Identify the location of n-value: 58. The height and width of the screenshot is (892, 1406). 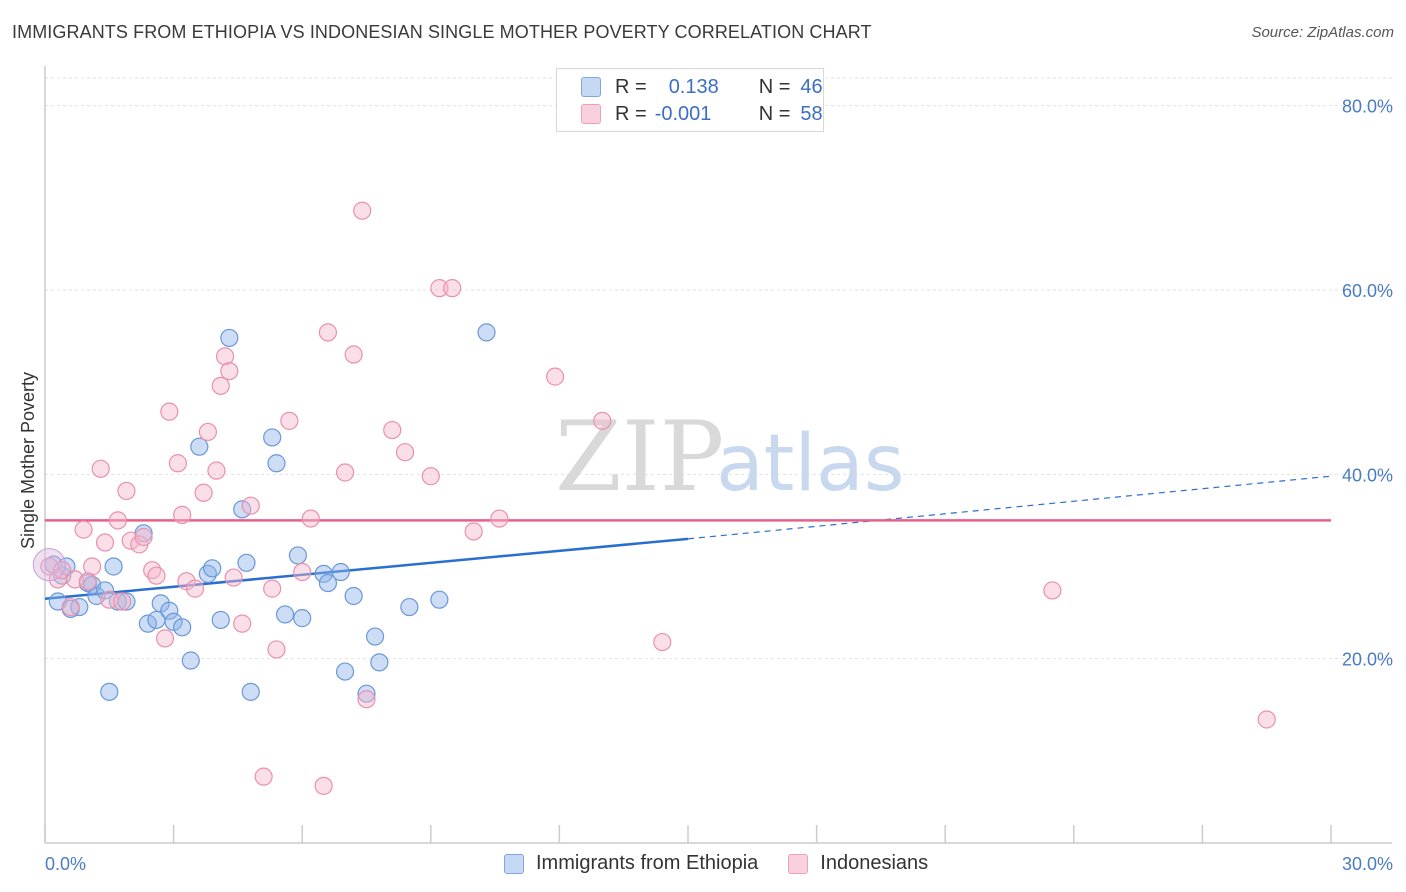
(811, 113).